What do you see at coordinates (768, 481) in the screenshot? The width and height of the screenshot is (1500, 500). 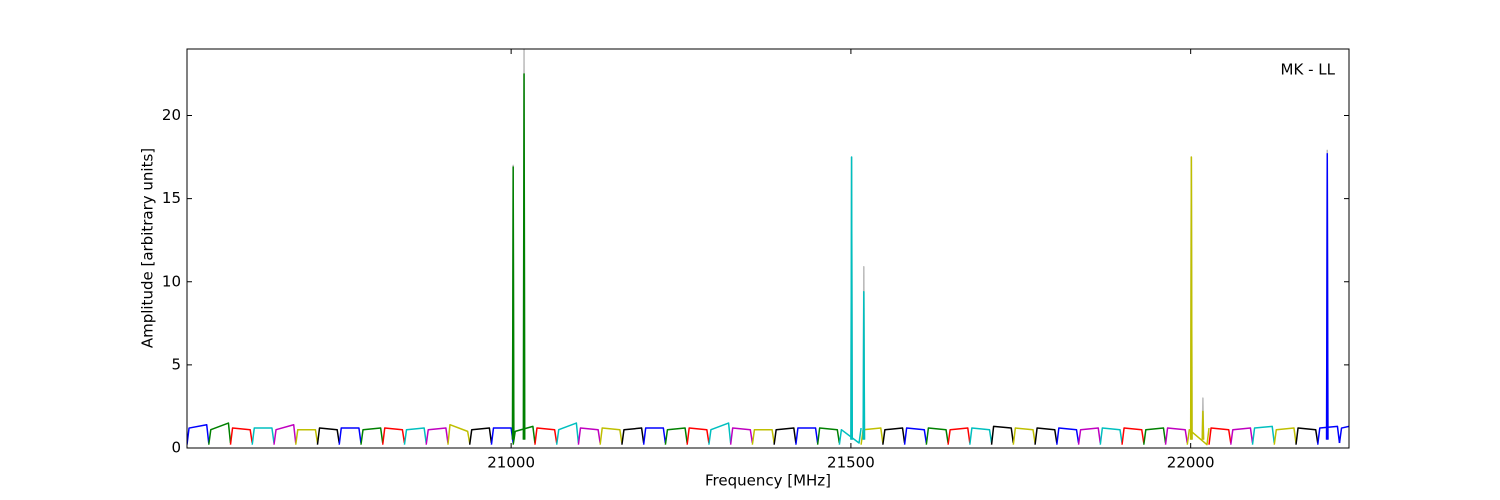 I see `x-axis-label: Frequency [MHz]` at bounding box center [768, 481].